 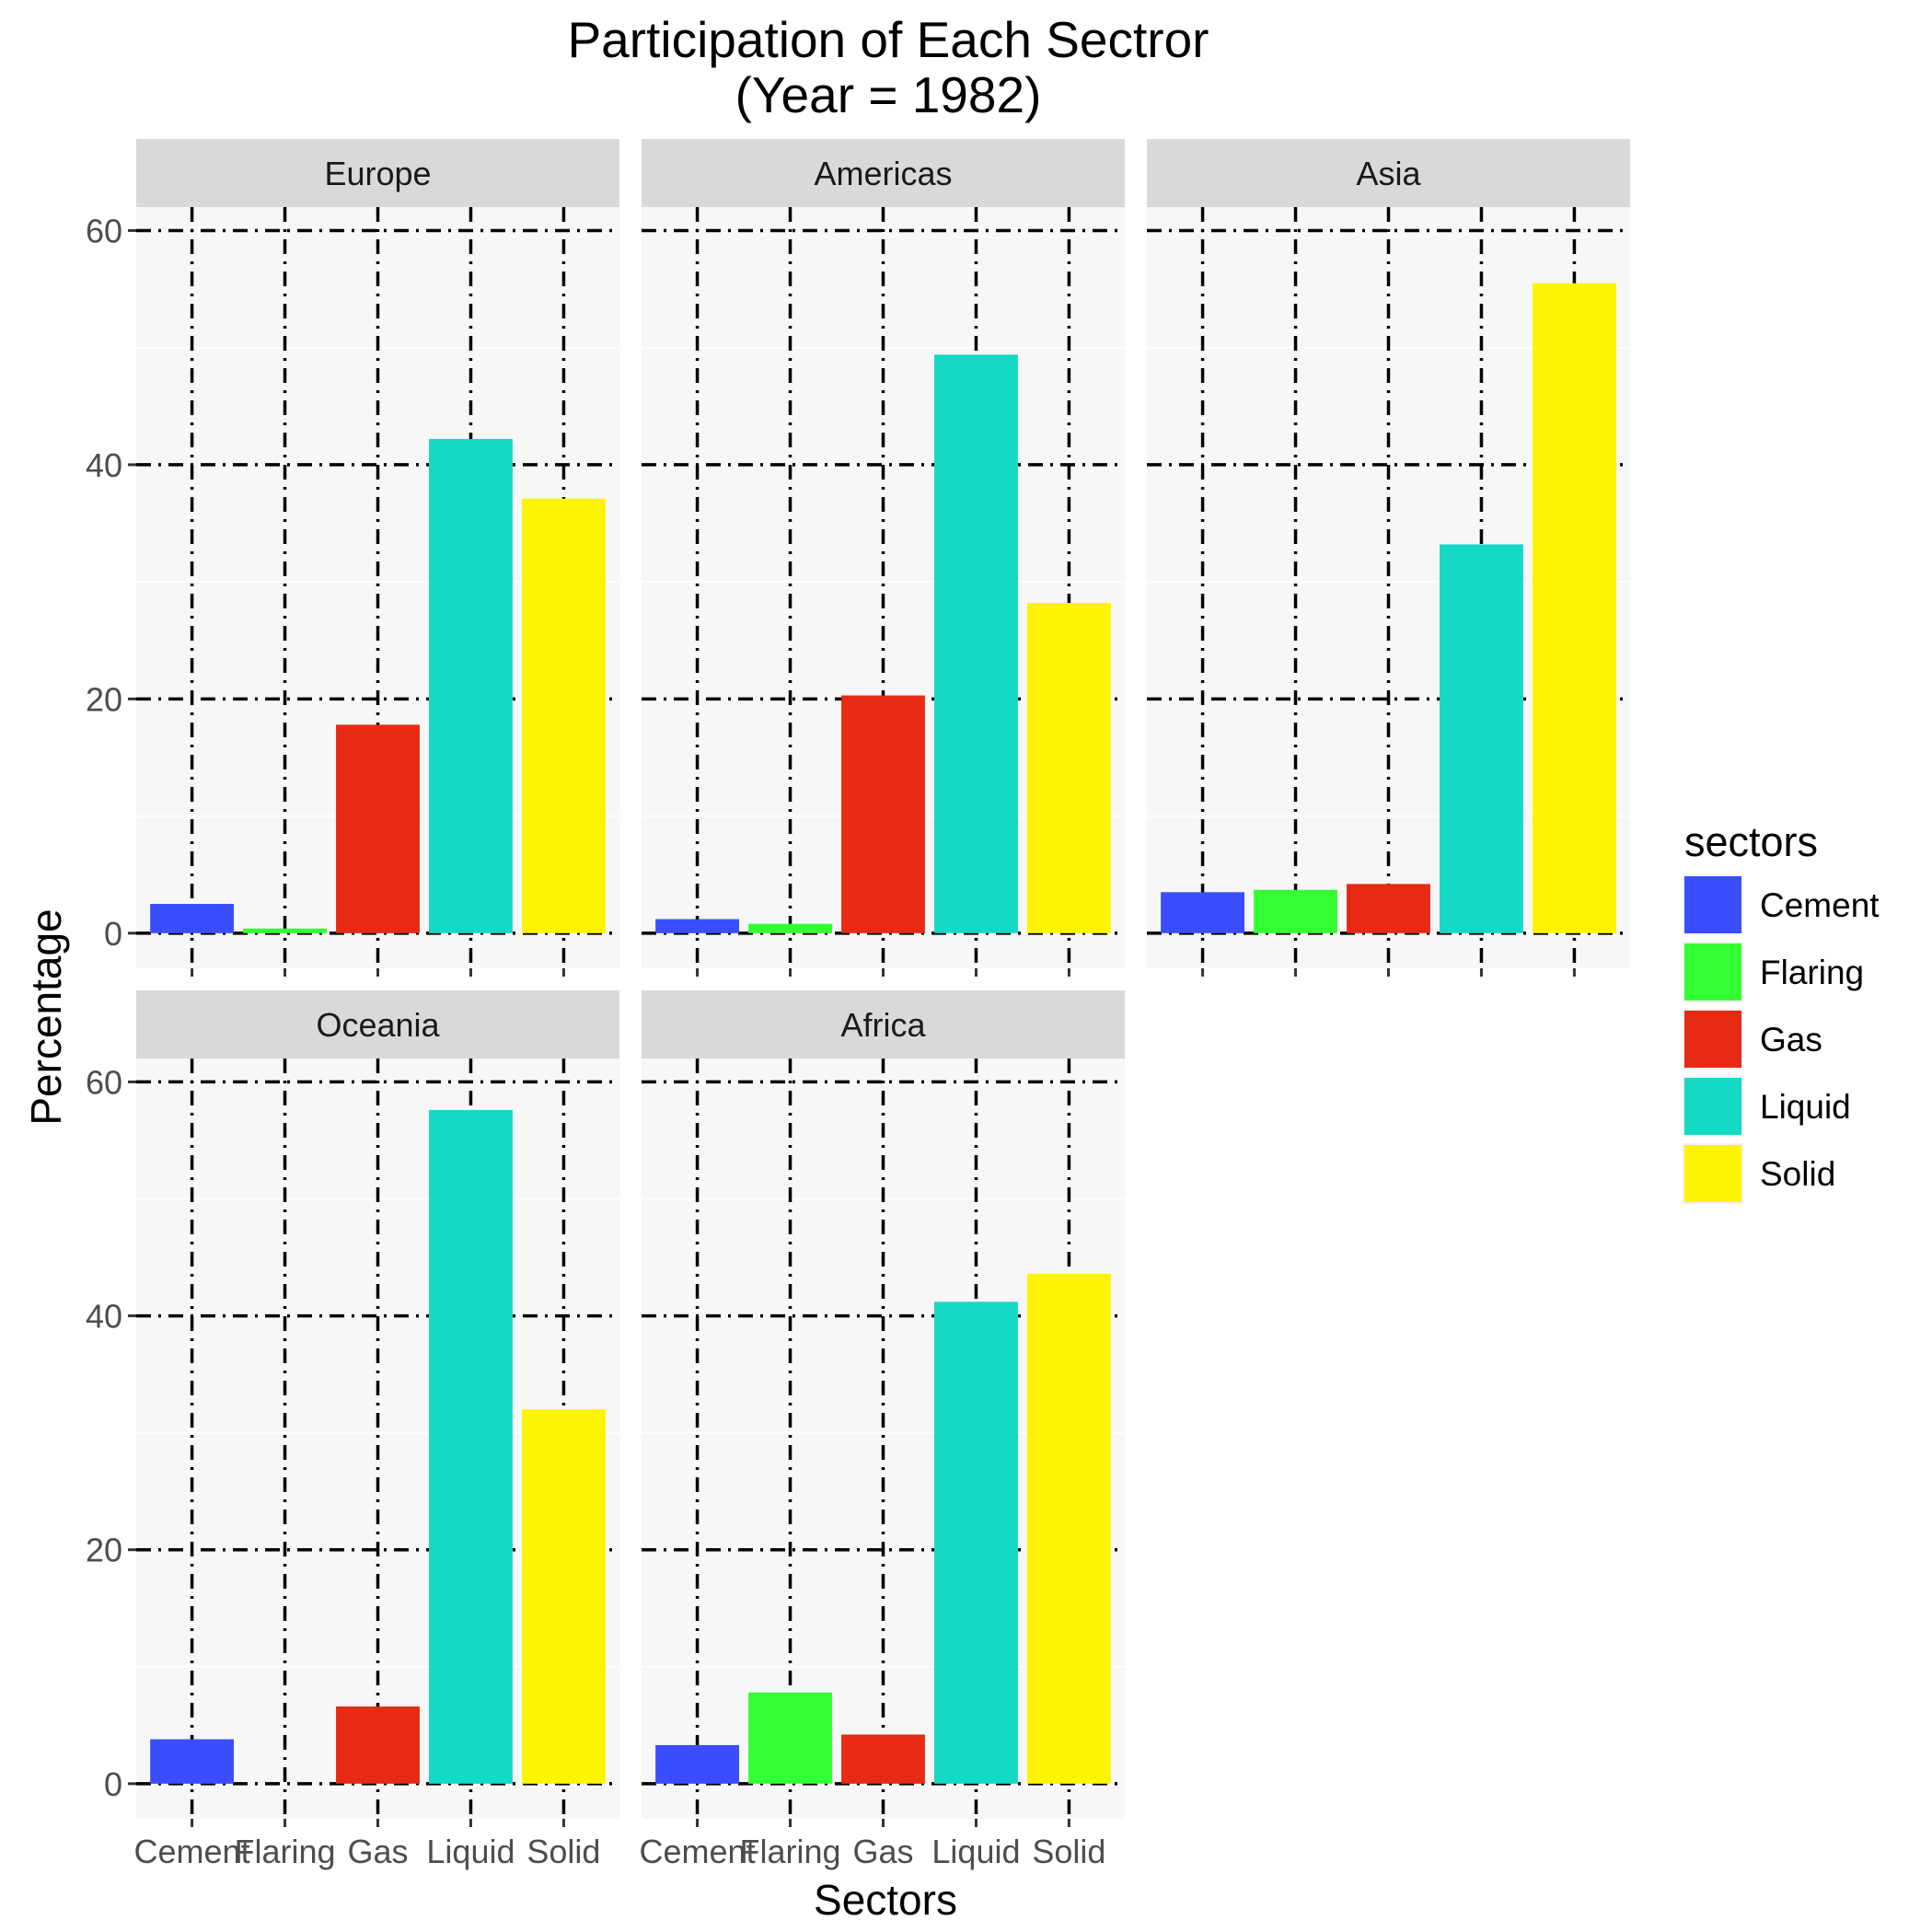 I want to click on bar-asia-cement, so click(x=1203, y=913).